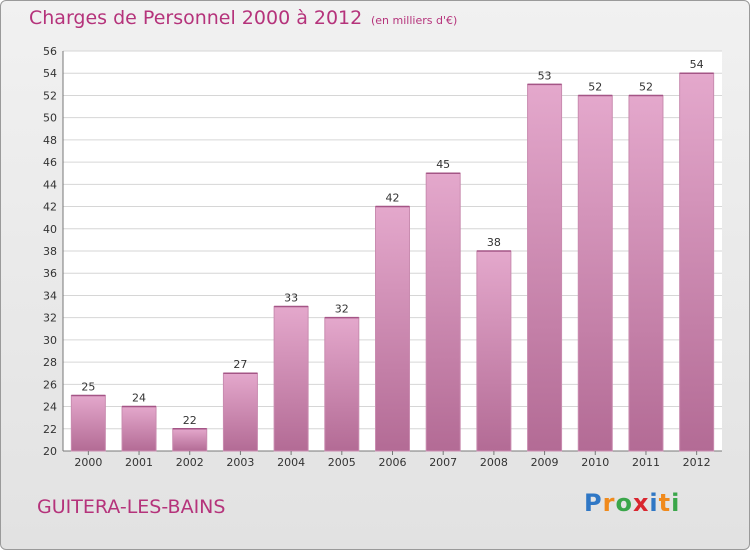  Describe the element at coordinates (545, 462) in the screenshot. I see `x-tick-label: 2009` at that location.